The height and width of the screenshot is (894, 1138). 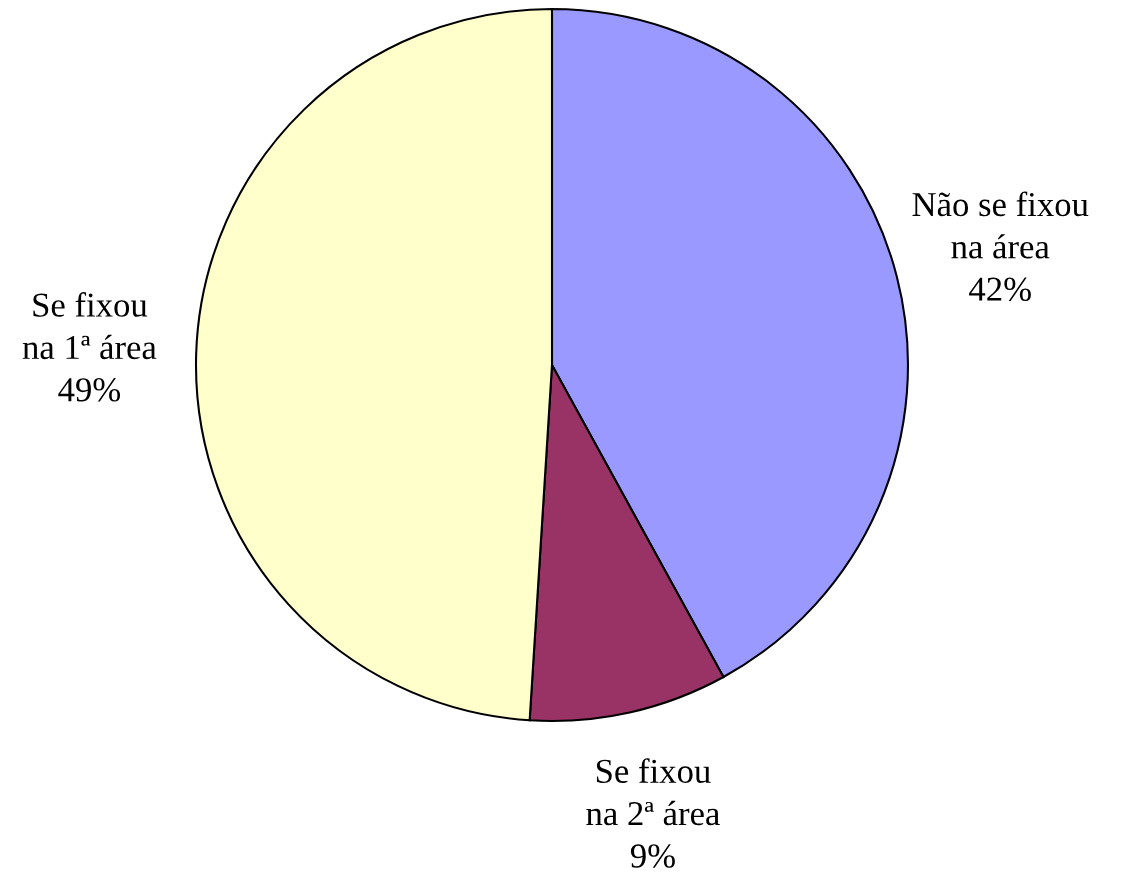 What do you see at coordinates (89, 326) in the screenshot?
I see `slice-label: Se fixou na 1ª área` at bounding box center [89, 326].